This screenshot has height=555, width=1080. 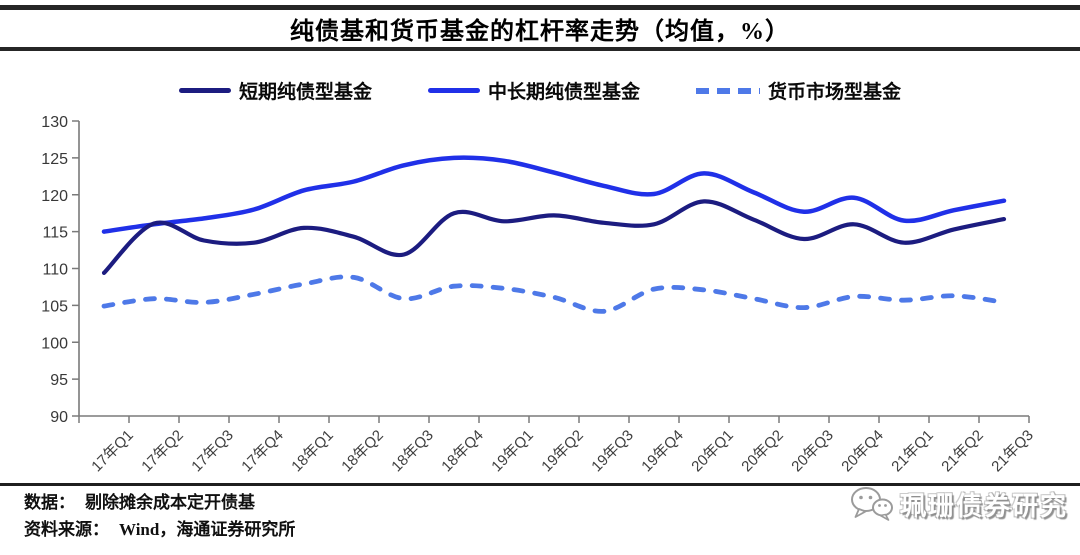 I want to click on x-axis-tick-label: 20年Q1, so click(x=712, y=451).